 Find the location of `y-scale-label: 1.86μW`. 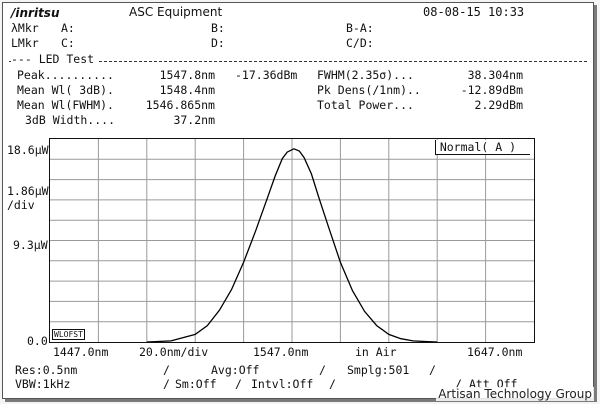

y-scale-label: 1.86μW is located at coordinates (28, 191).